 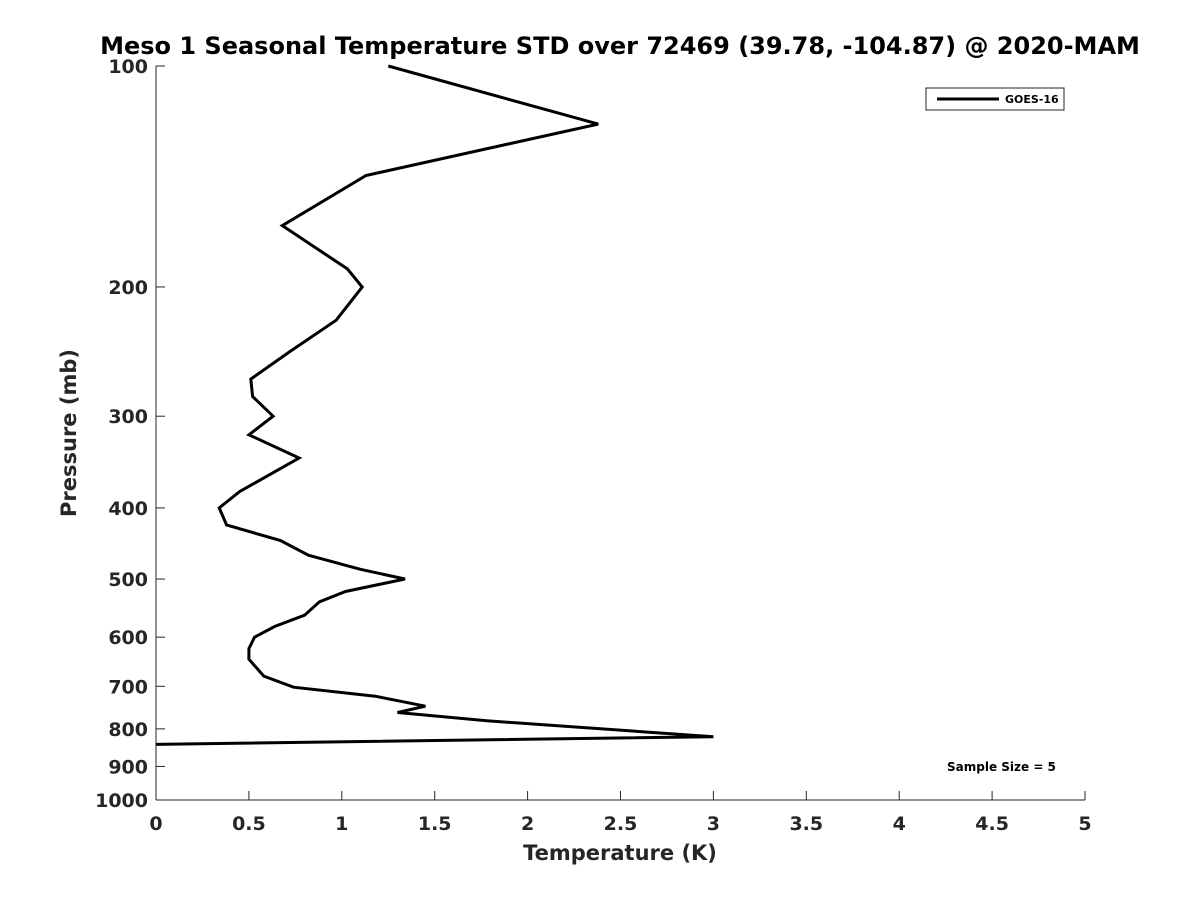 What do you see at coordinates (69, 433) in the screenshot?
I see `y-axis-label: Pressure (mb)` at bounding box center [69, 433].